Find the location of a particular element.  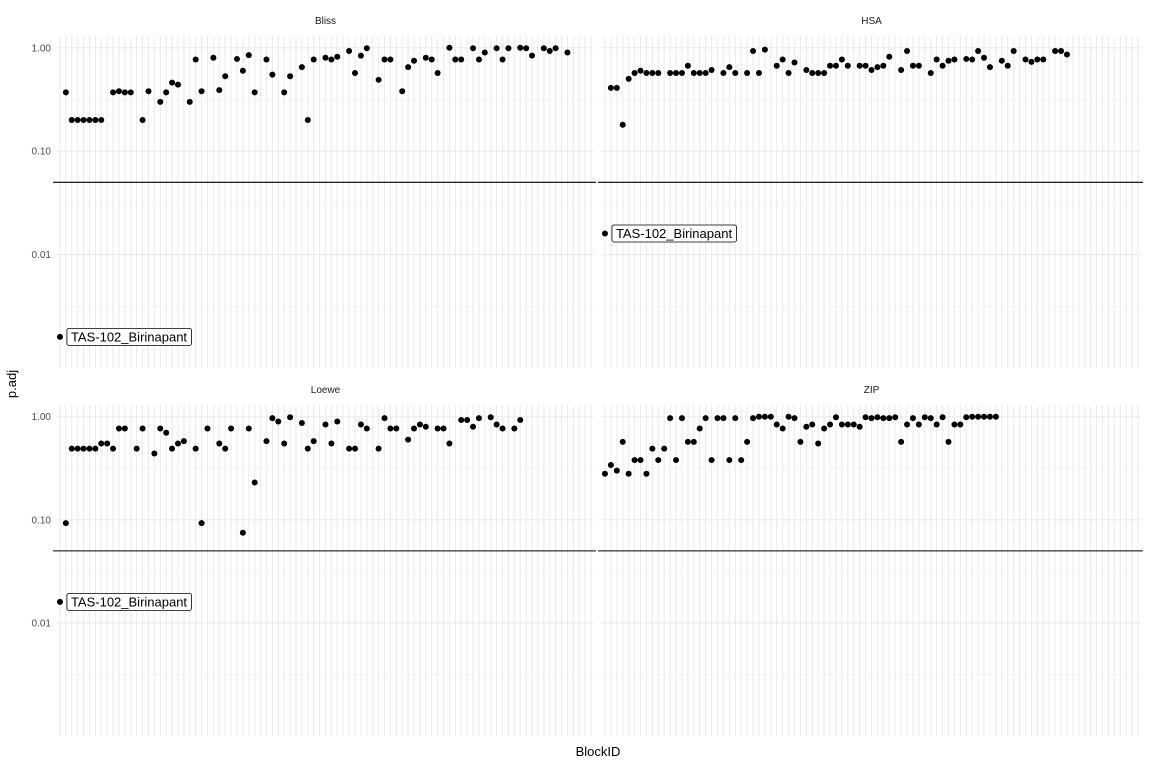

y-tick-label: 1.00 is located at coordinates (42, 48).